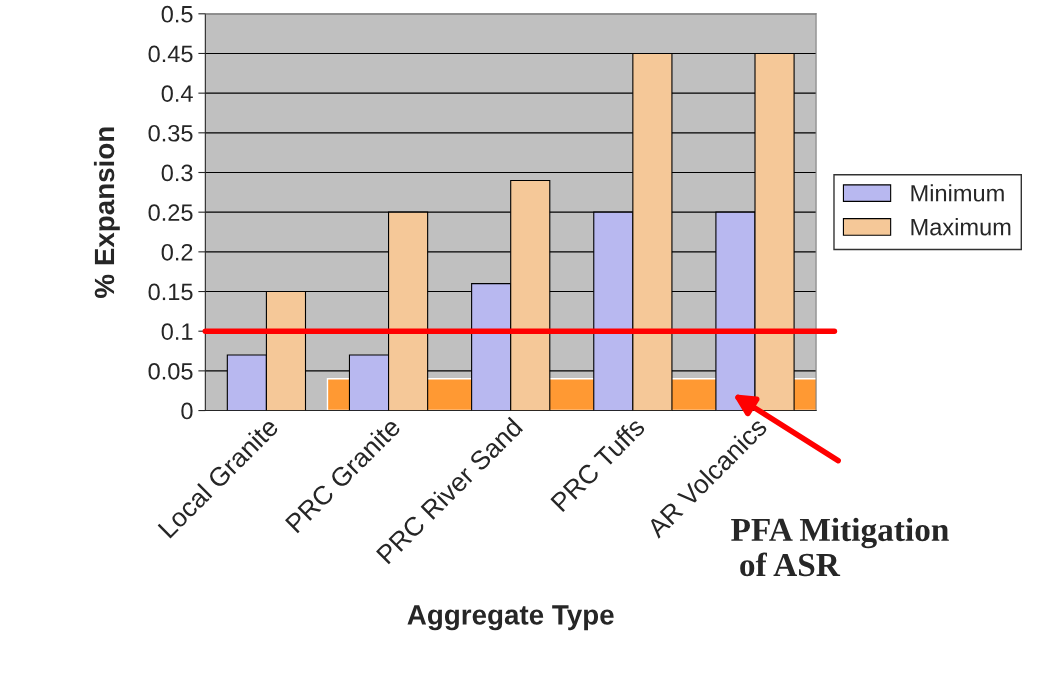 Image resolution: width=1053 pixels, height=690 pixels. Describe the element at coordinates (170, 371) in the screenshot. I see `y-tick-label: 0.05` at that location.